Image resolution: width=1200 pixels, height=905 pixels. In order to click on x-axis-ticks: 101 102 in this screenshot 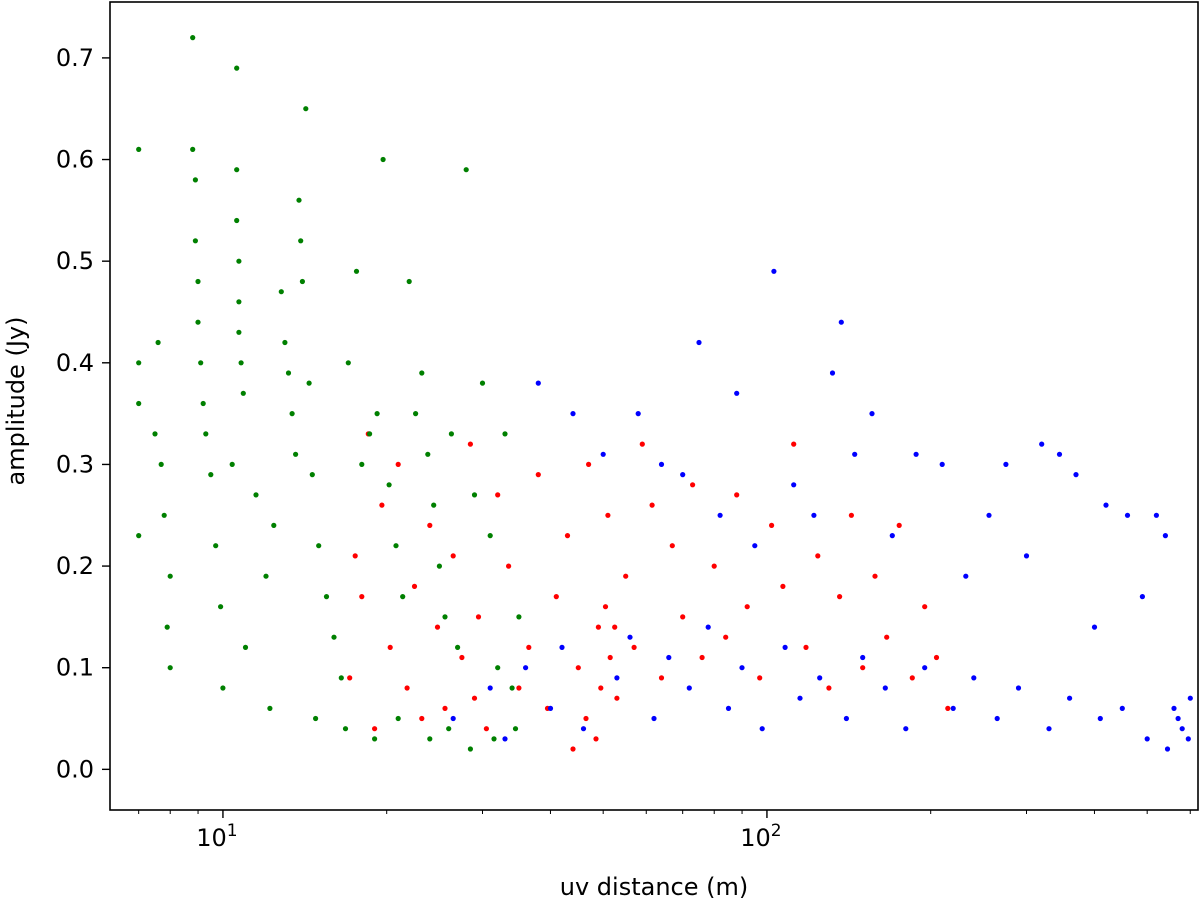, I will do `click(664, 831)`.